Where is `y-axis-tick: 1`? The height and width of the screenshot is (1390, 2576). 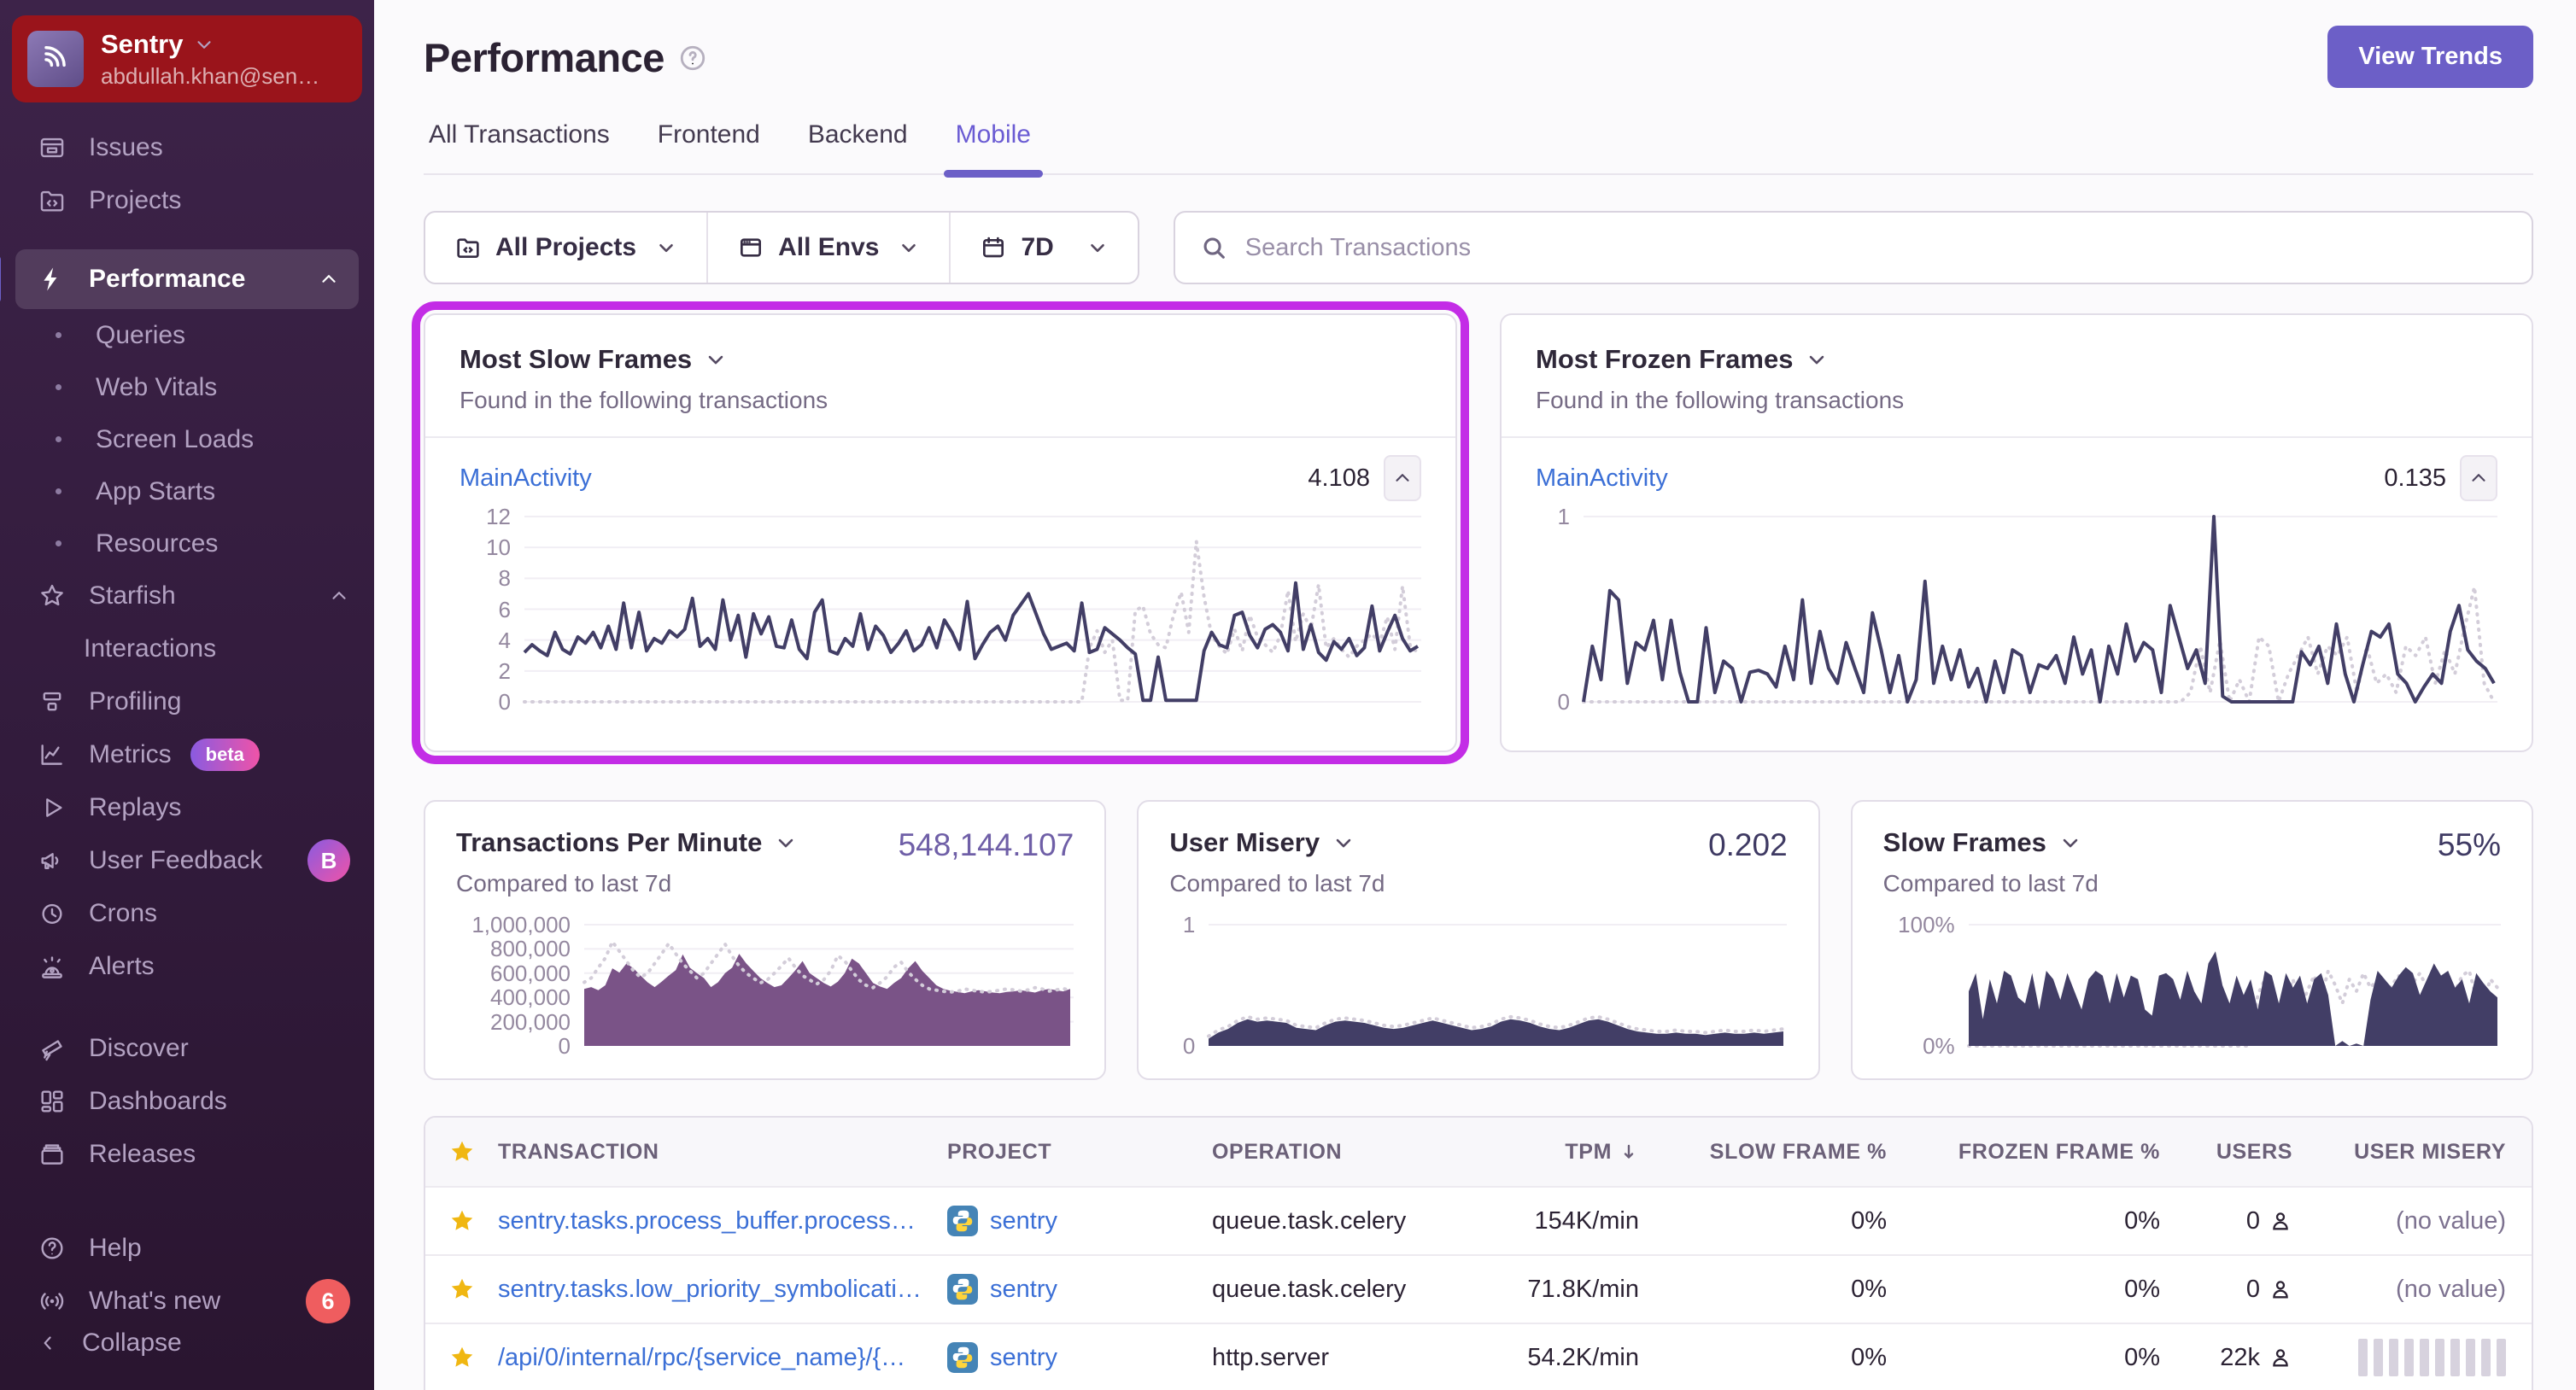
y-axis-tick: 1 is located at coordinates (1189, 924).